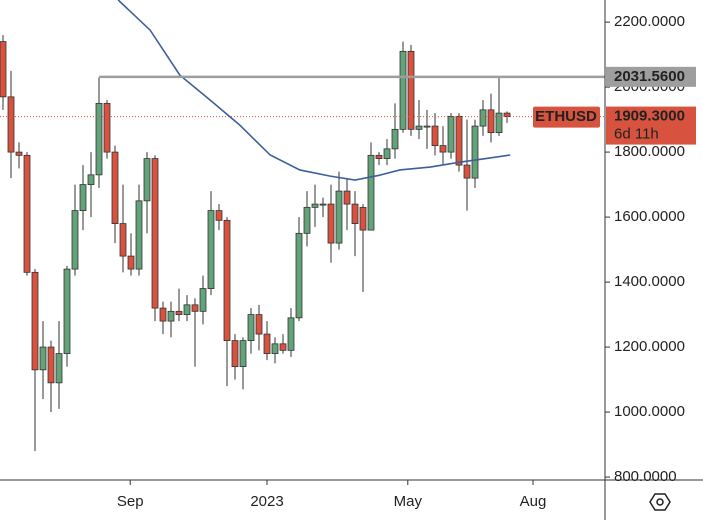 The image size is (703, 520). I want to click on x-tick-label: Aug, so click(533, 501).